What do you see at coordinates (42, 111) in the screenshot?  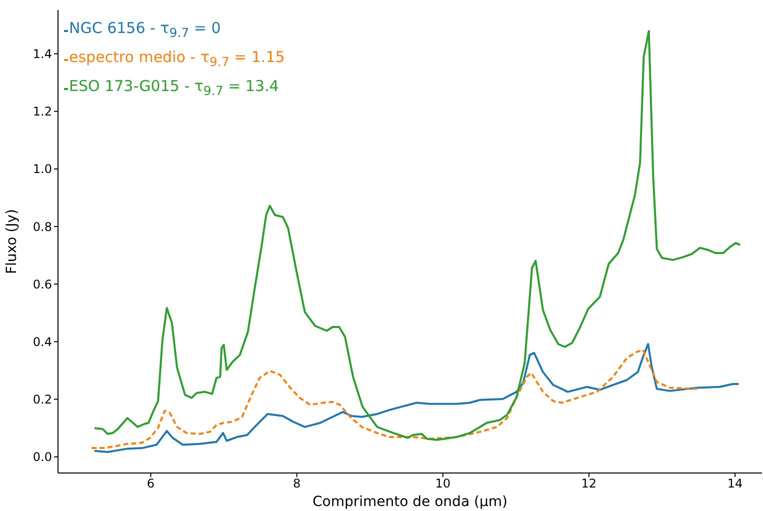 I see `y-tick-label: 1.2` at bounding box center [42, 111].